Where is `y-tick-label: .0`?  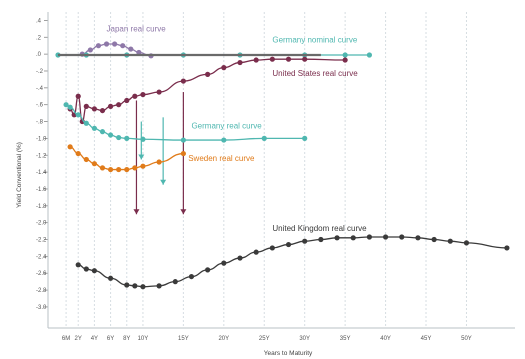 y-tick-label: .0 is located at coordinates (39, 55).